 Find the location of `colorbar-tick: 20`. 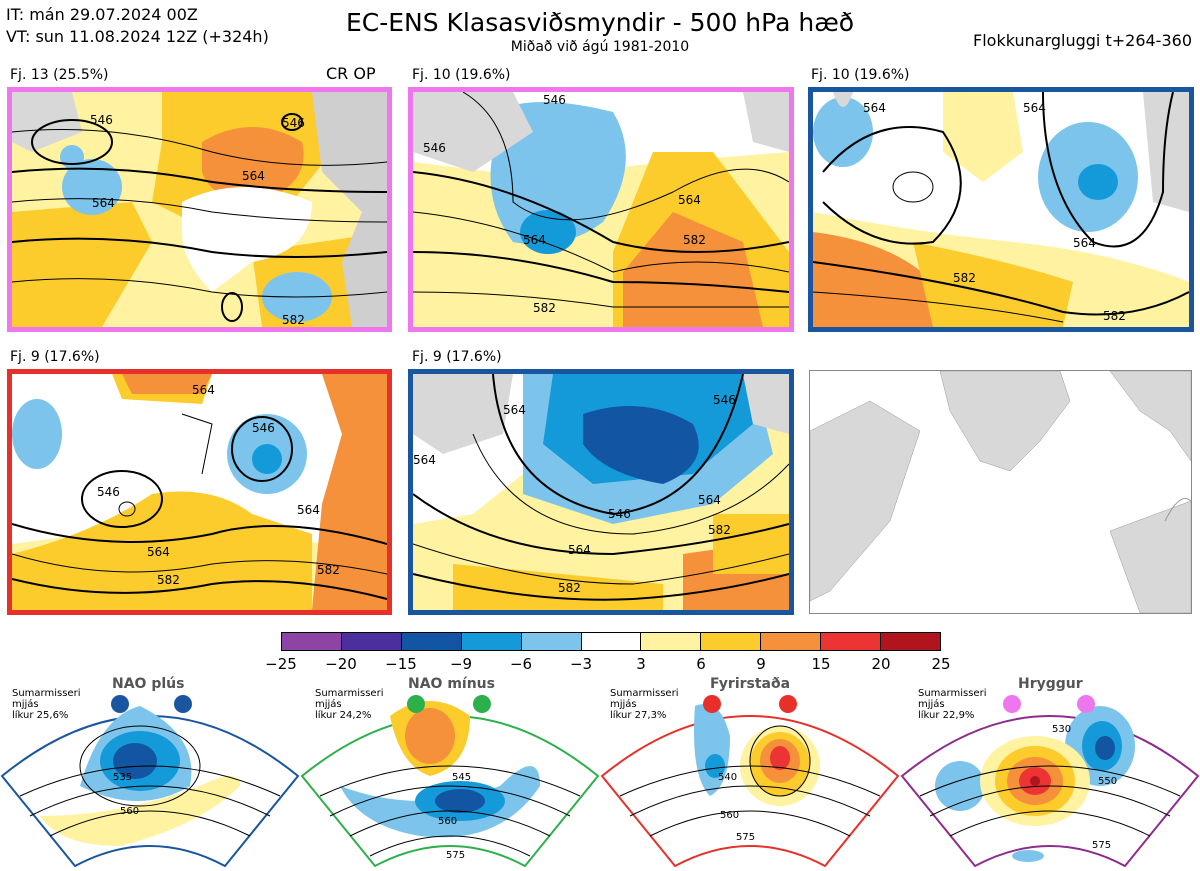

colorbar-tick: 20 is located at coordinates (881, 664).